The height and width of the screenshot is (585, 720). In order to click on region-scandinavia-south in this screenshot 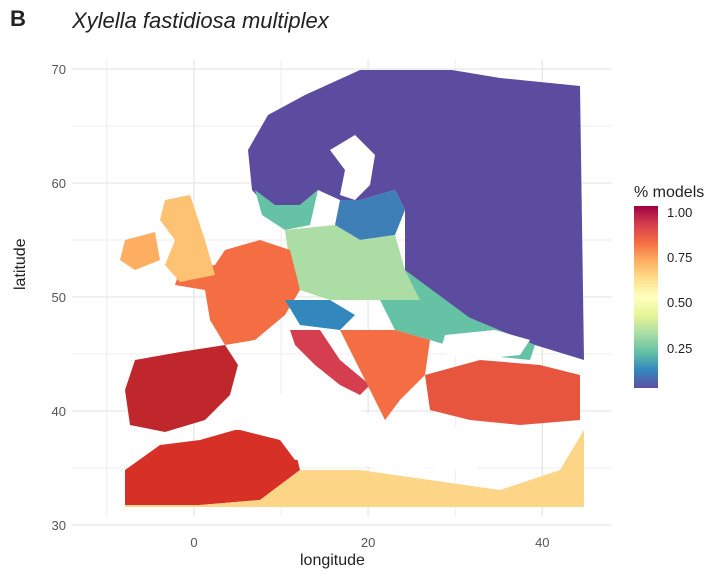, I will do `click(286, 210)`.